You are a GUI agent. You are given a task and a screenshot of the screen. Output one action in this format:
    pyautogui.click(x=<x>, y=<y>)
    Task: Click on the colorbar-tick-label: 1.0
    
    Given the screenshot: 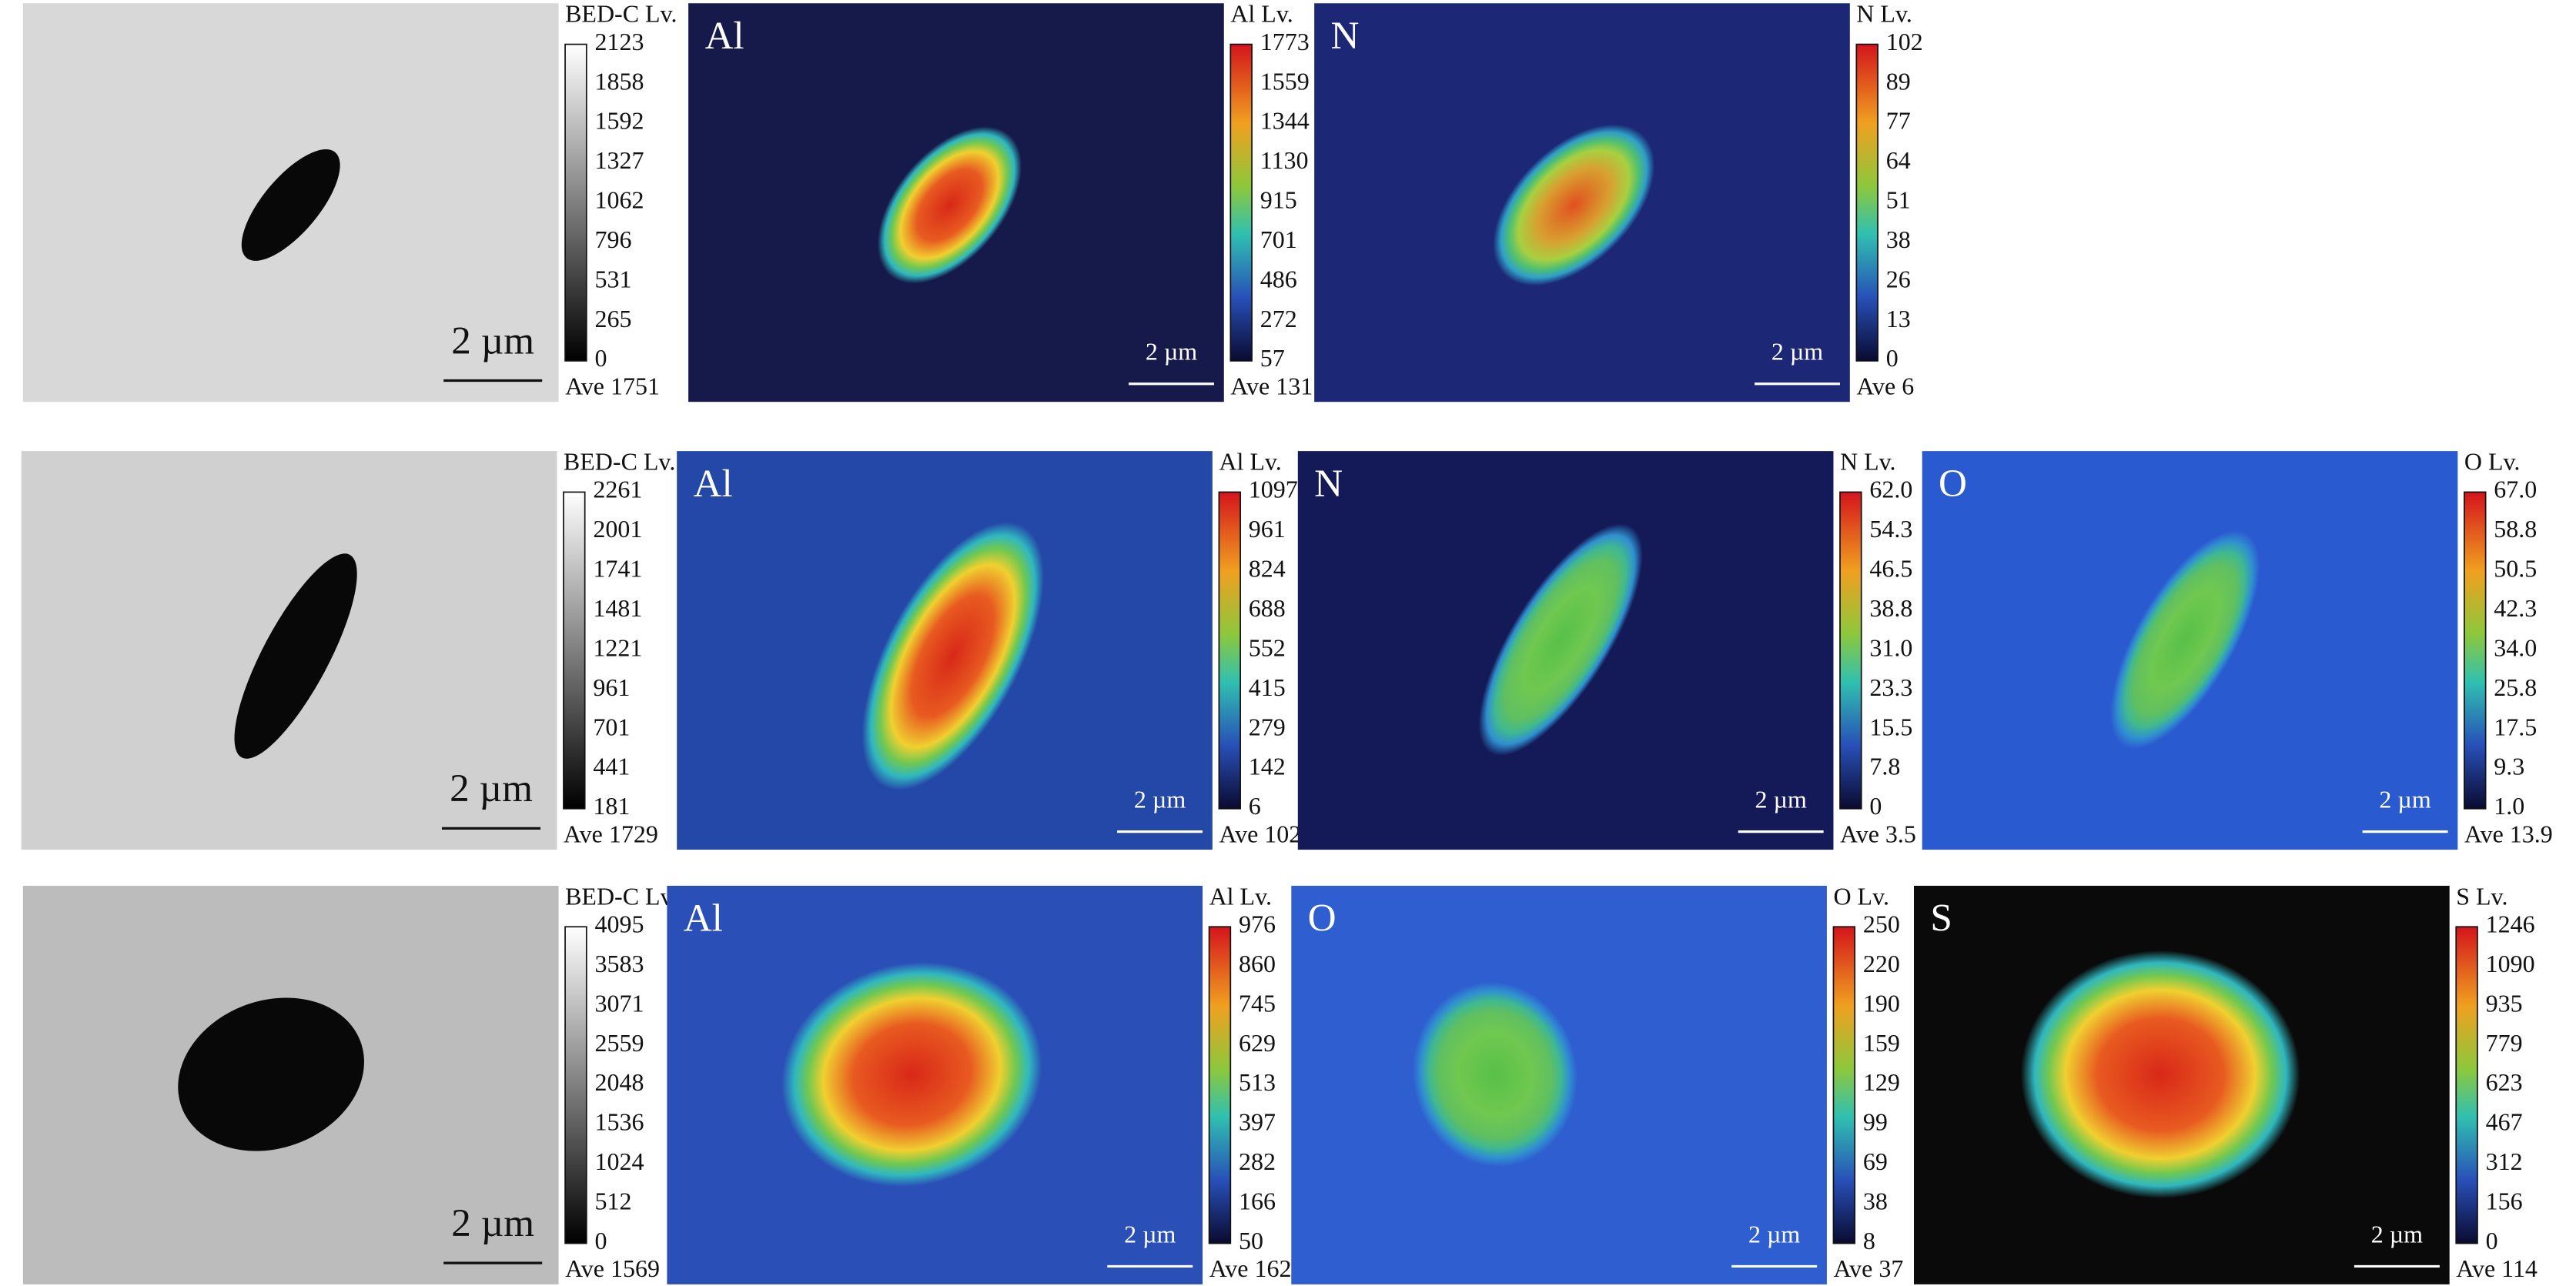 What is the action you would take?
    pyautogui.click(x=2509, y=806)
    